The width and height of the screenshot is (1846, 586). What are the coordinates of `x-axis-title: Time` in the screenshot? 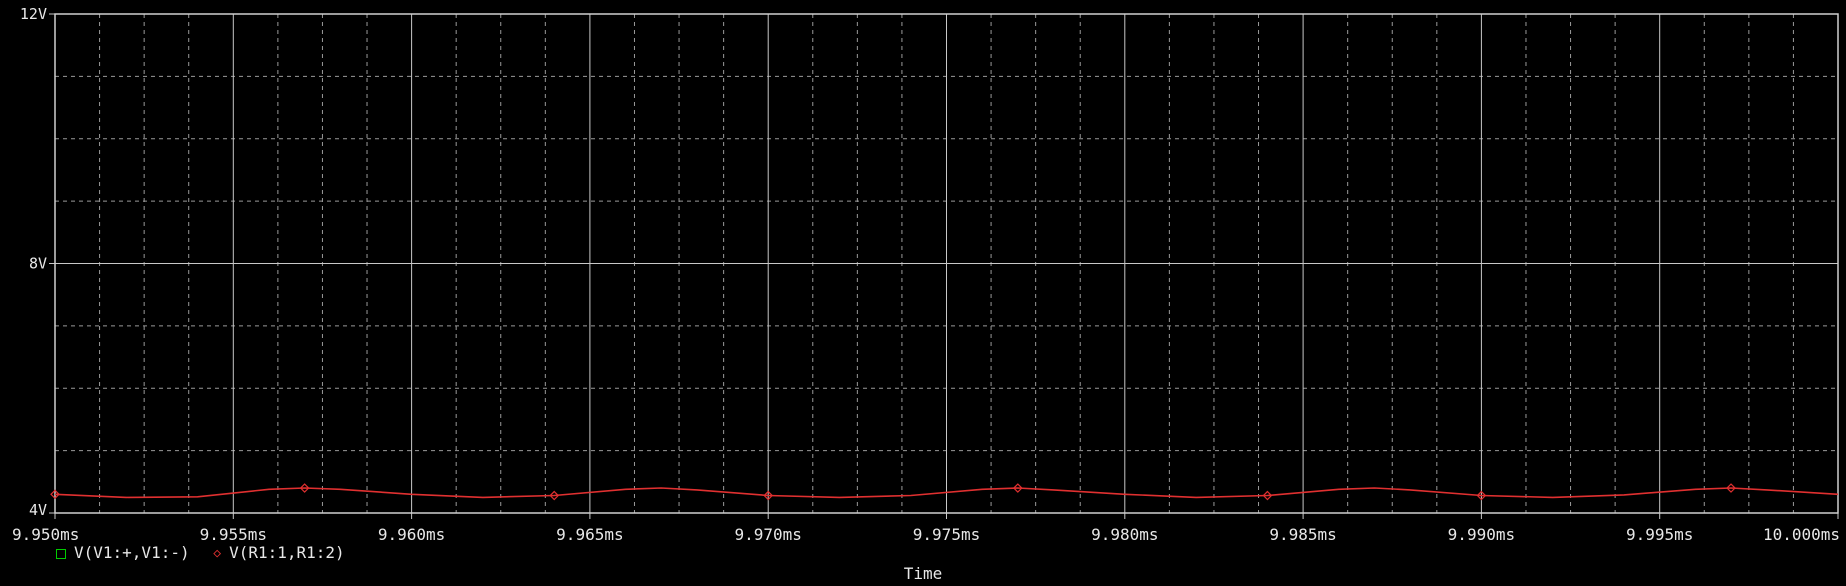 It's located at (923, 573).